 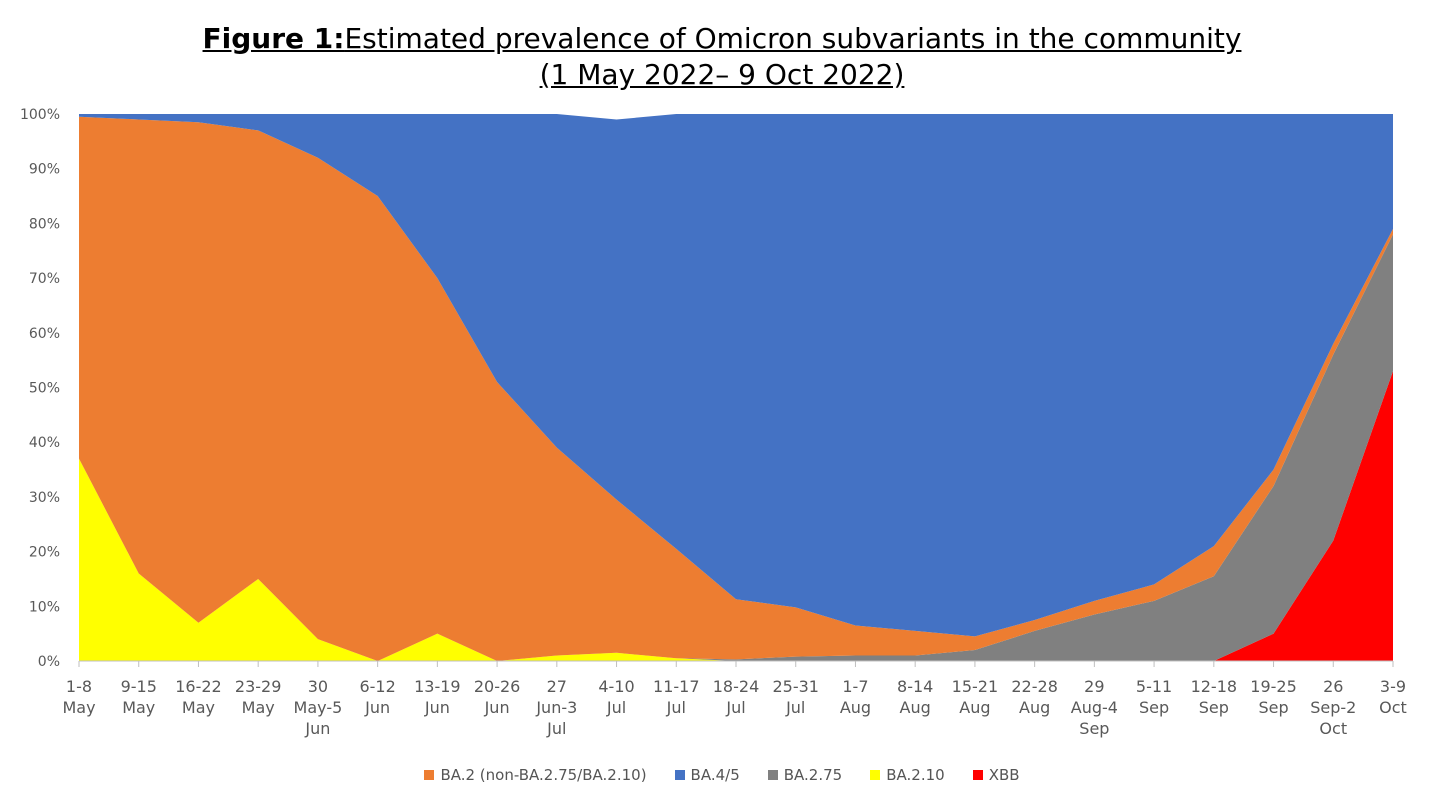 What do you see at coordinates (44, 224) in the screenshot?
I see `y-tick-label: 80%` at bounding box center [44, 224].